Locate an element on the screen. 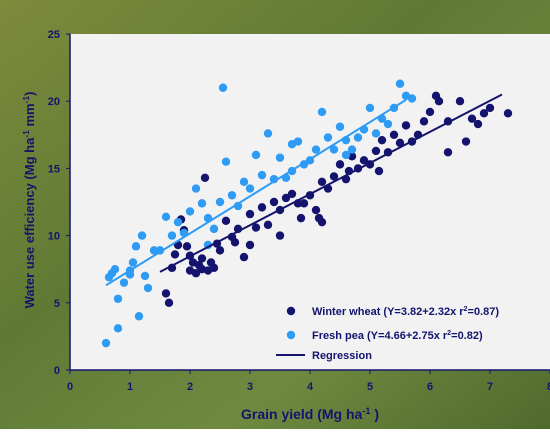  y-axis-label-superscript: -1 is located at coordinates (26, 134).